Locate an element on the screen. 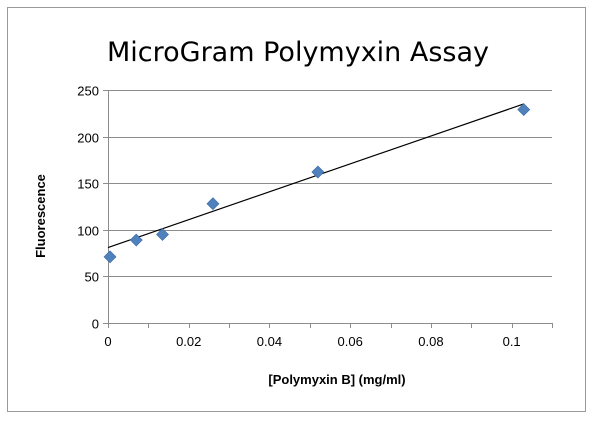 The width and height of the screenshot is (595, 422). x-axis-title: [Polymyxin B] (mg/ml) is located at coordinates (336, 379).